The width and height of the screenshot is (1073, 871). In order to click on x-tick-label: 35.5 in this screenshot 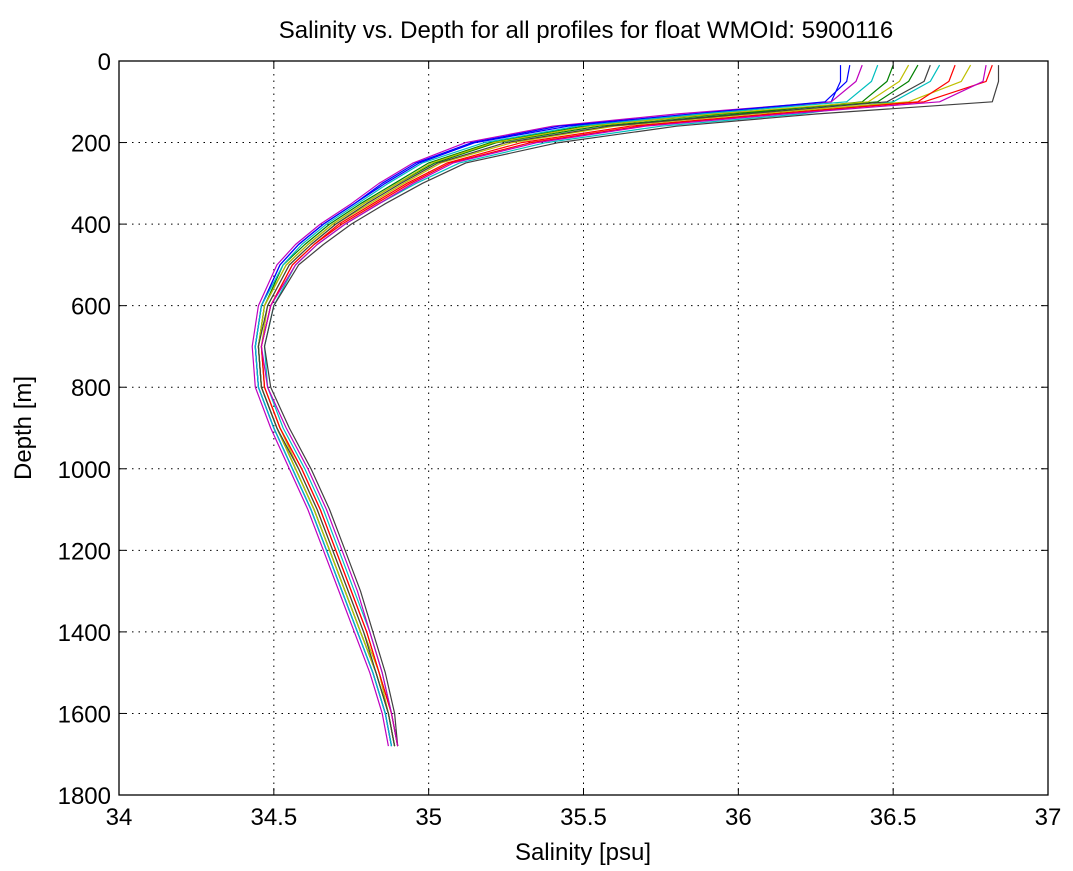, I will do `click(583, 817)`.